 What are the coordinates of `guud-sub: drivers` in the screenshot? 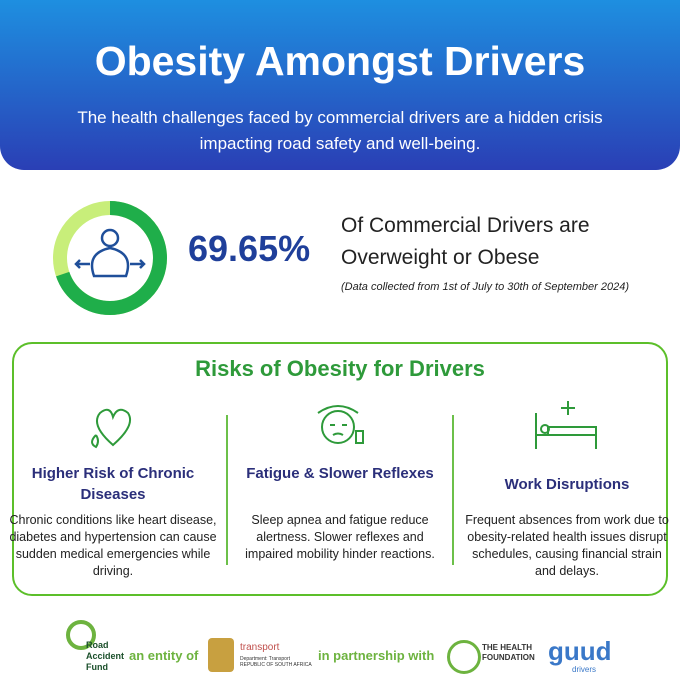 It's located at (584, 669).